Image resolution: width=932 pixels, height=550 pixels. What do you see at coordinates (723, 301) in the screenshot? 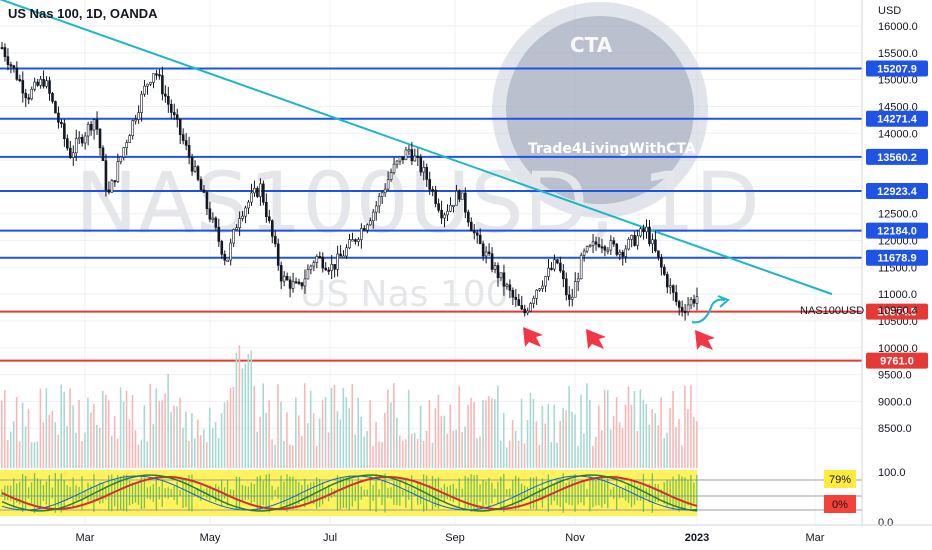
I see `projection-arrowhead` at bounding box center [723, 301].